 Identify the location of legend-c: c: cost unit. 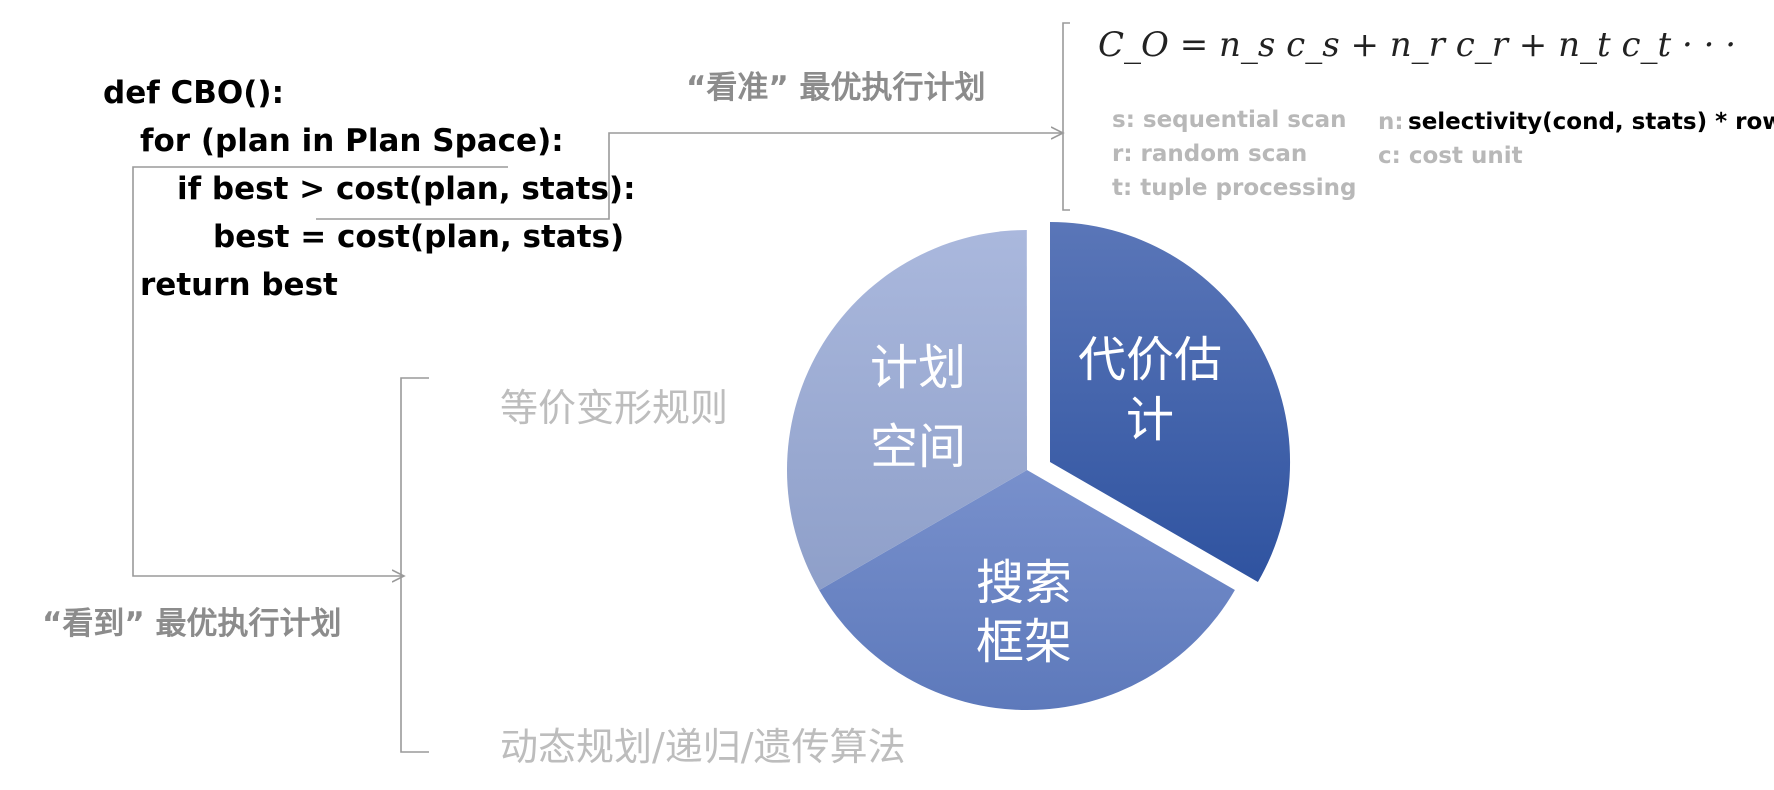
(1450, 156).